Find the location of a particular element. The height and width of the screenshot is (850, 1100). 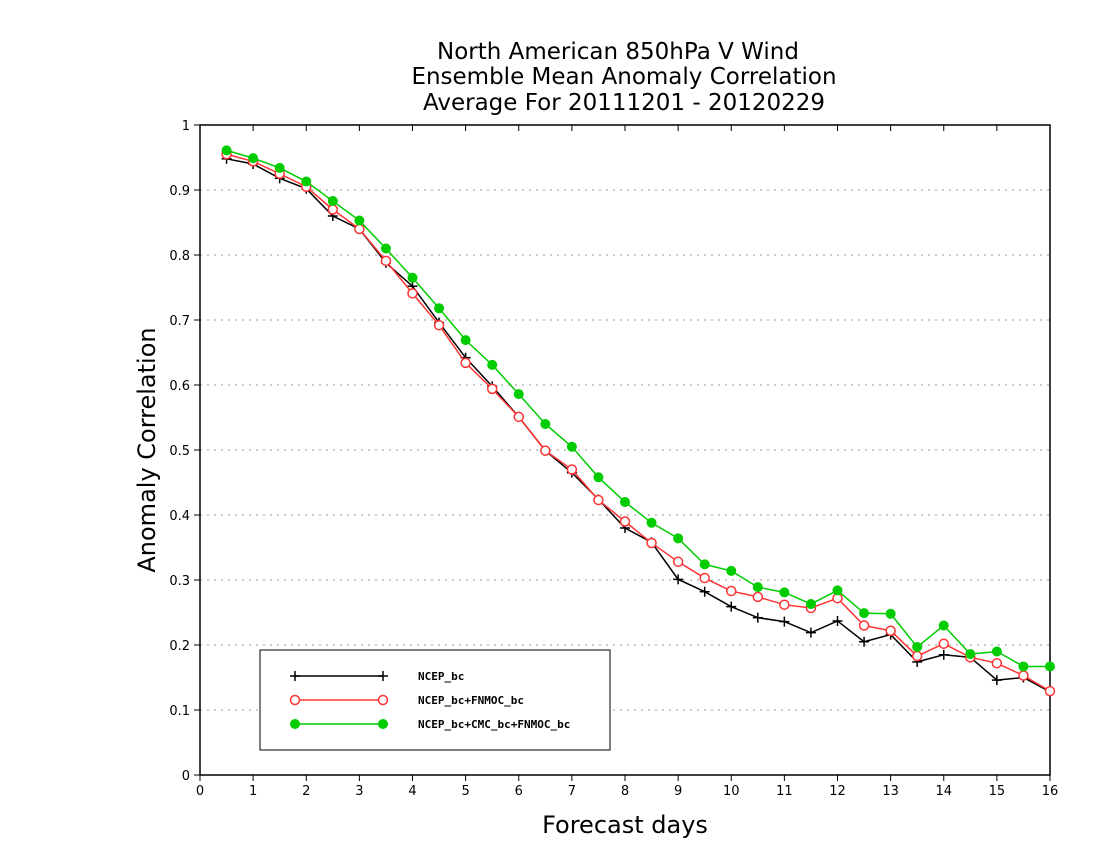

y-axis-title: Anomaly Correlation is located at coordinates (147, 449).